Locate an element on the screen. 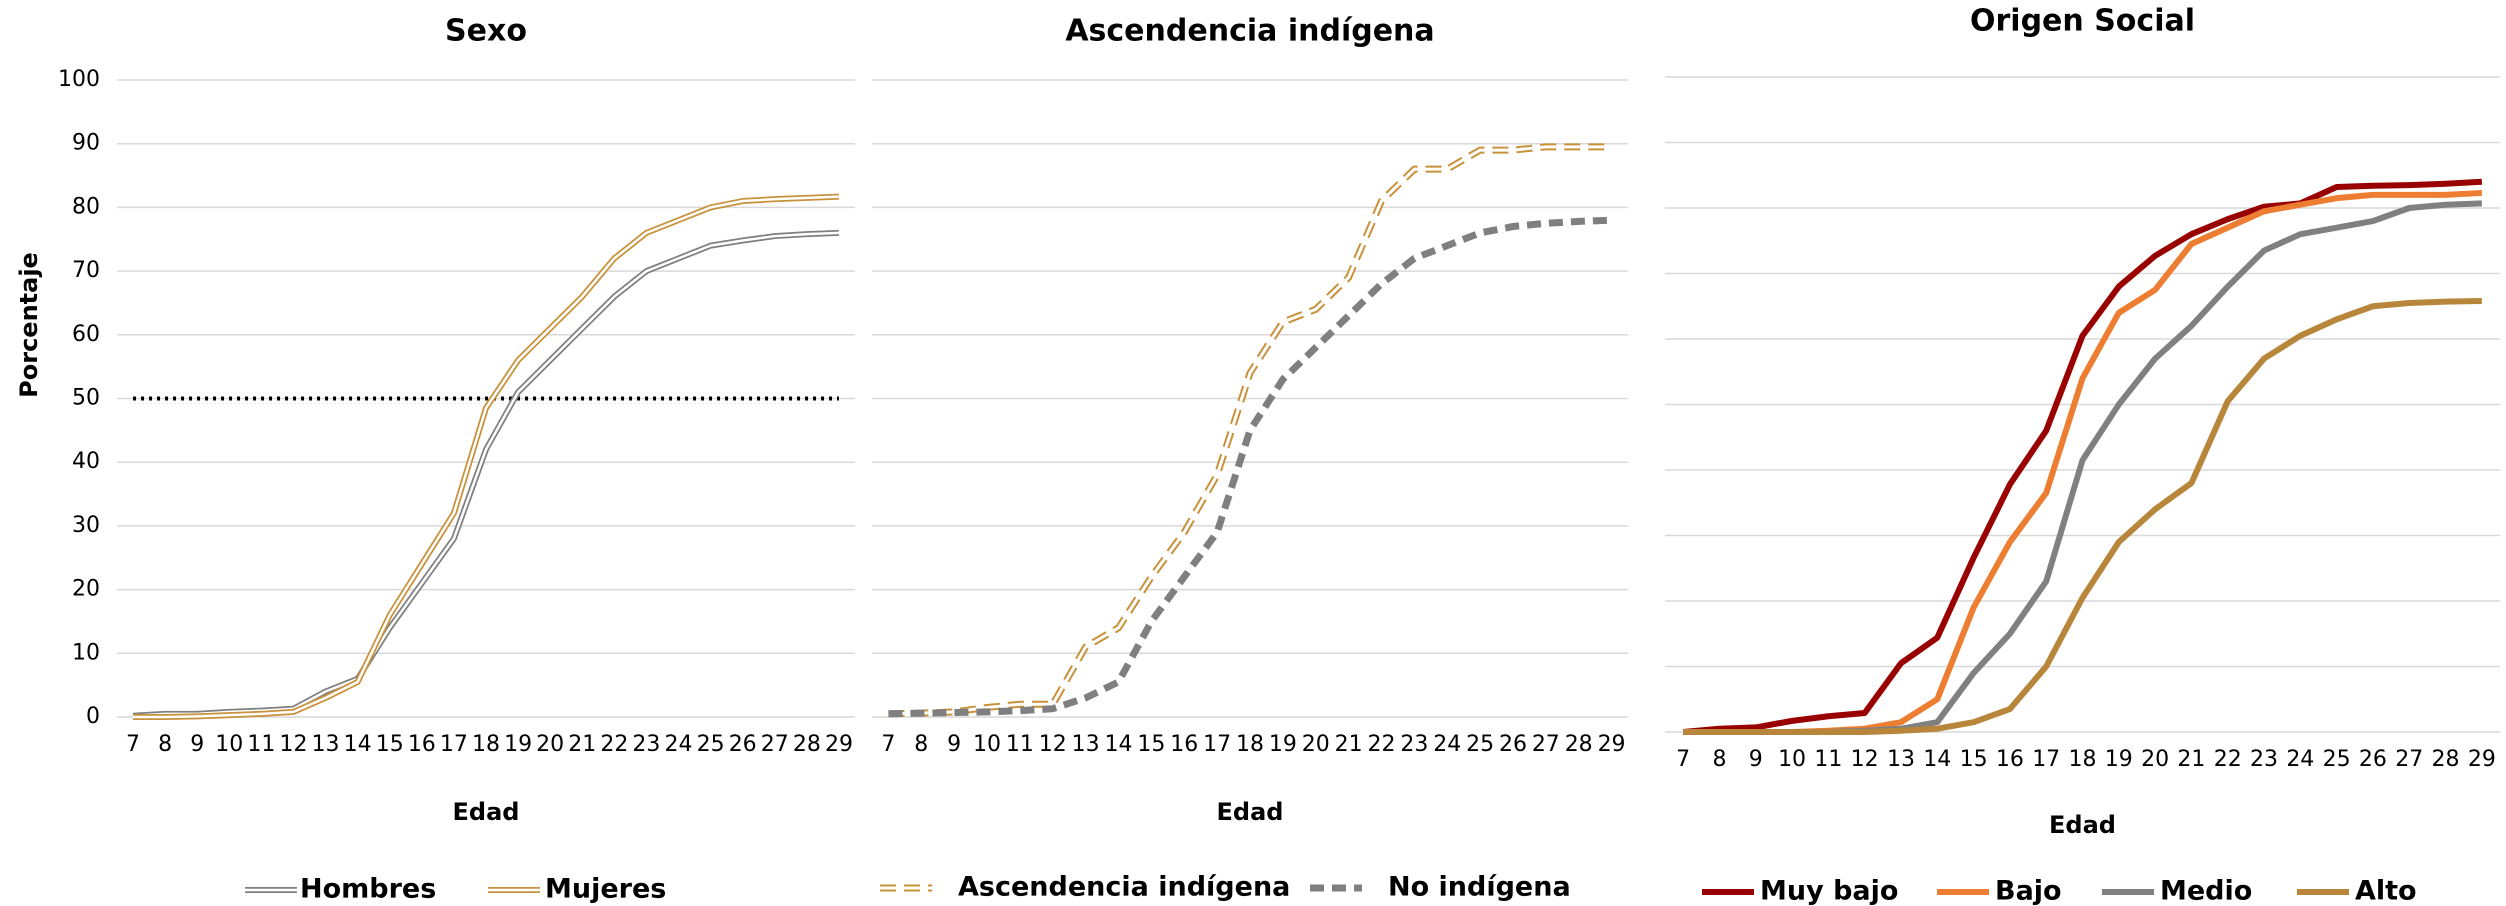  legend-label: Medio is located at coordinates (2206, 891).